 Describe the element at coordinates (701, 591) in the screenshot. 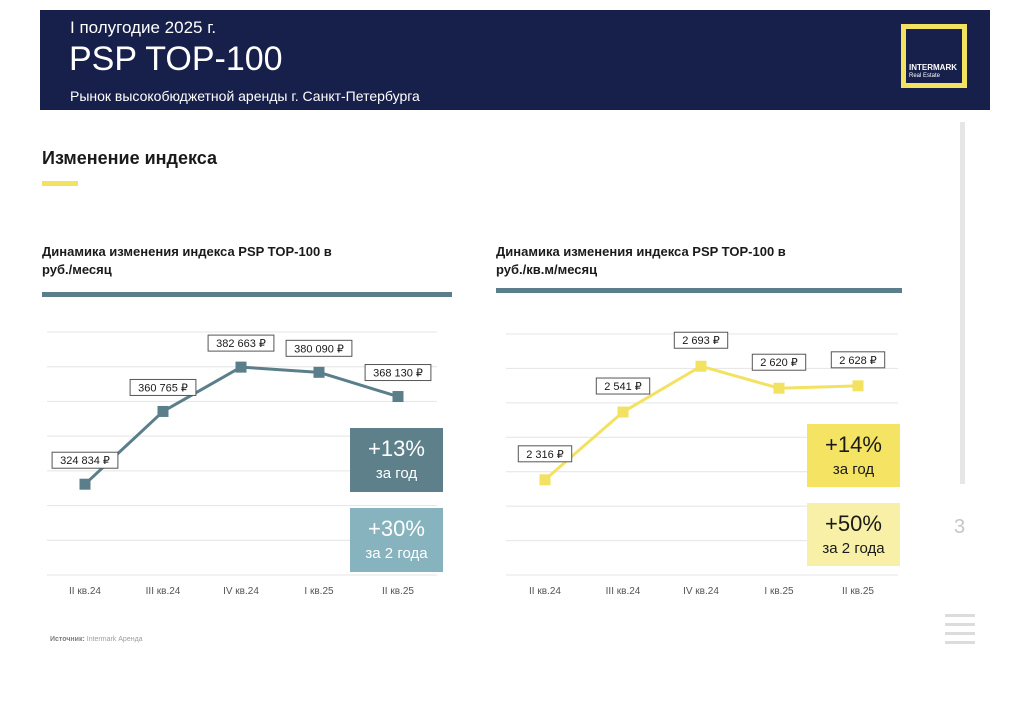

I see `chart-2-x-tick-2: IV кв.24` at that location.